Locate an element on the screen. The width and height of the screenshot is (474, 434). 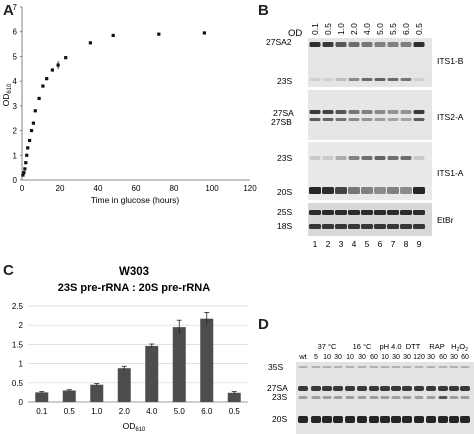
x-tick-label: 120 is located at coordinates (250, 188).